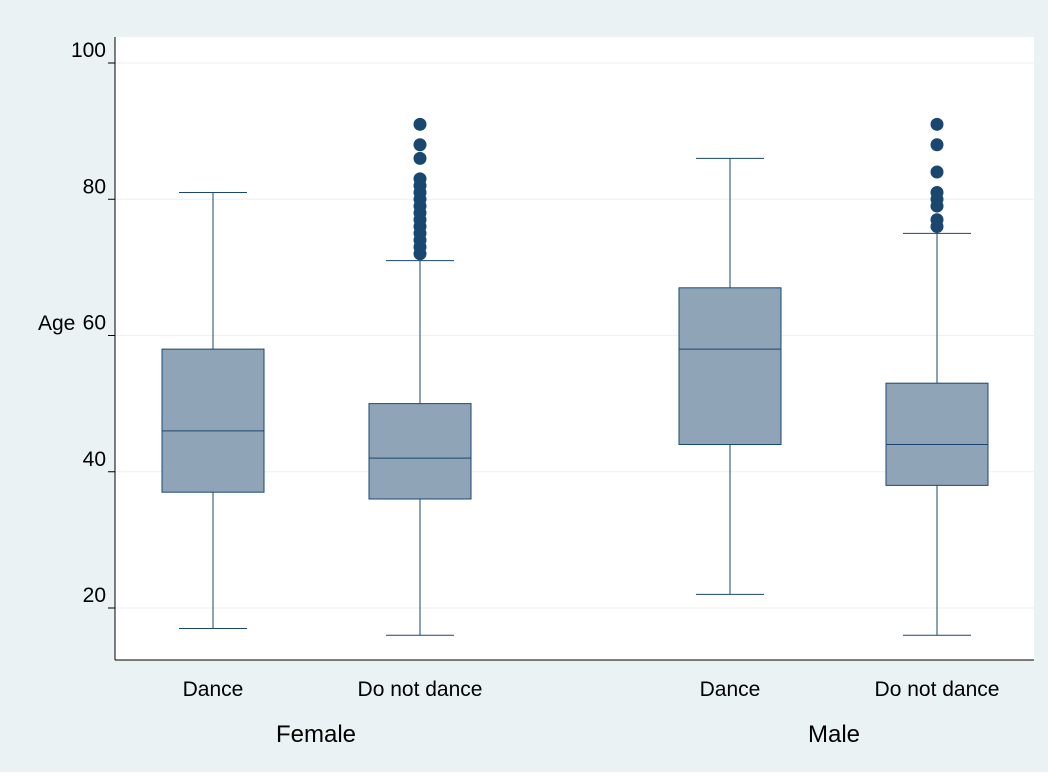 Image resolution: width=1048 pixels, height=777 pixels. I want to click on x-tick-label-0: Dance, so click(213, 689).